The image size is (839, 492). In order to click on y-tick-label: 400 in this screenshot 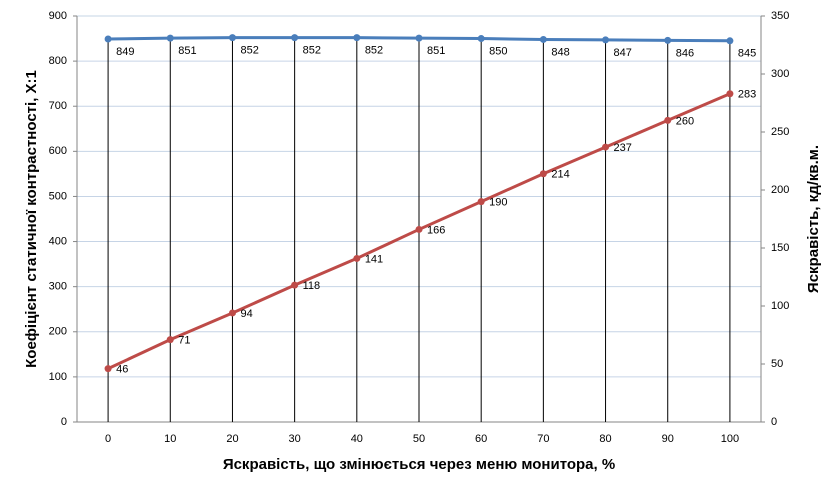, I will do `click(58, 241)`.